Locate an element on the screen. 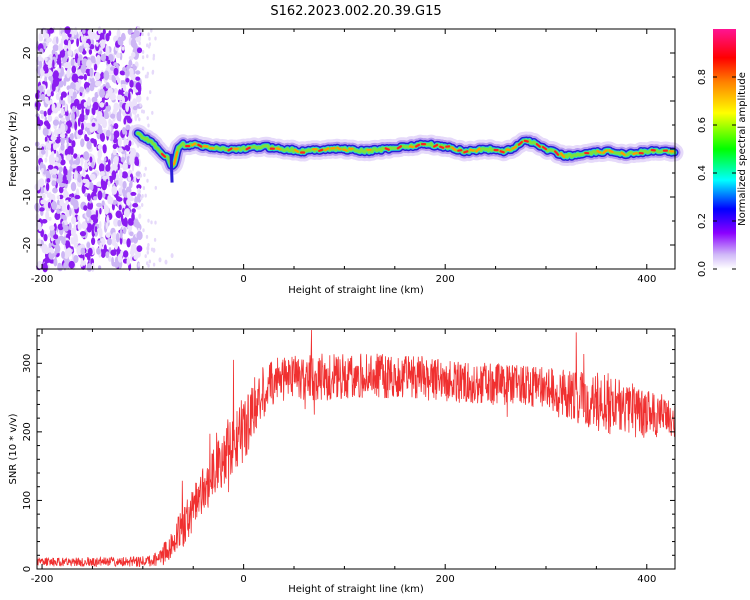 The width and height of the screenshot is (750, 600). colorbar-gradient is located at coordinates (724, 149).